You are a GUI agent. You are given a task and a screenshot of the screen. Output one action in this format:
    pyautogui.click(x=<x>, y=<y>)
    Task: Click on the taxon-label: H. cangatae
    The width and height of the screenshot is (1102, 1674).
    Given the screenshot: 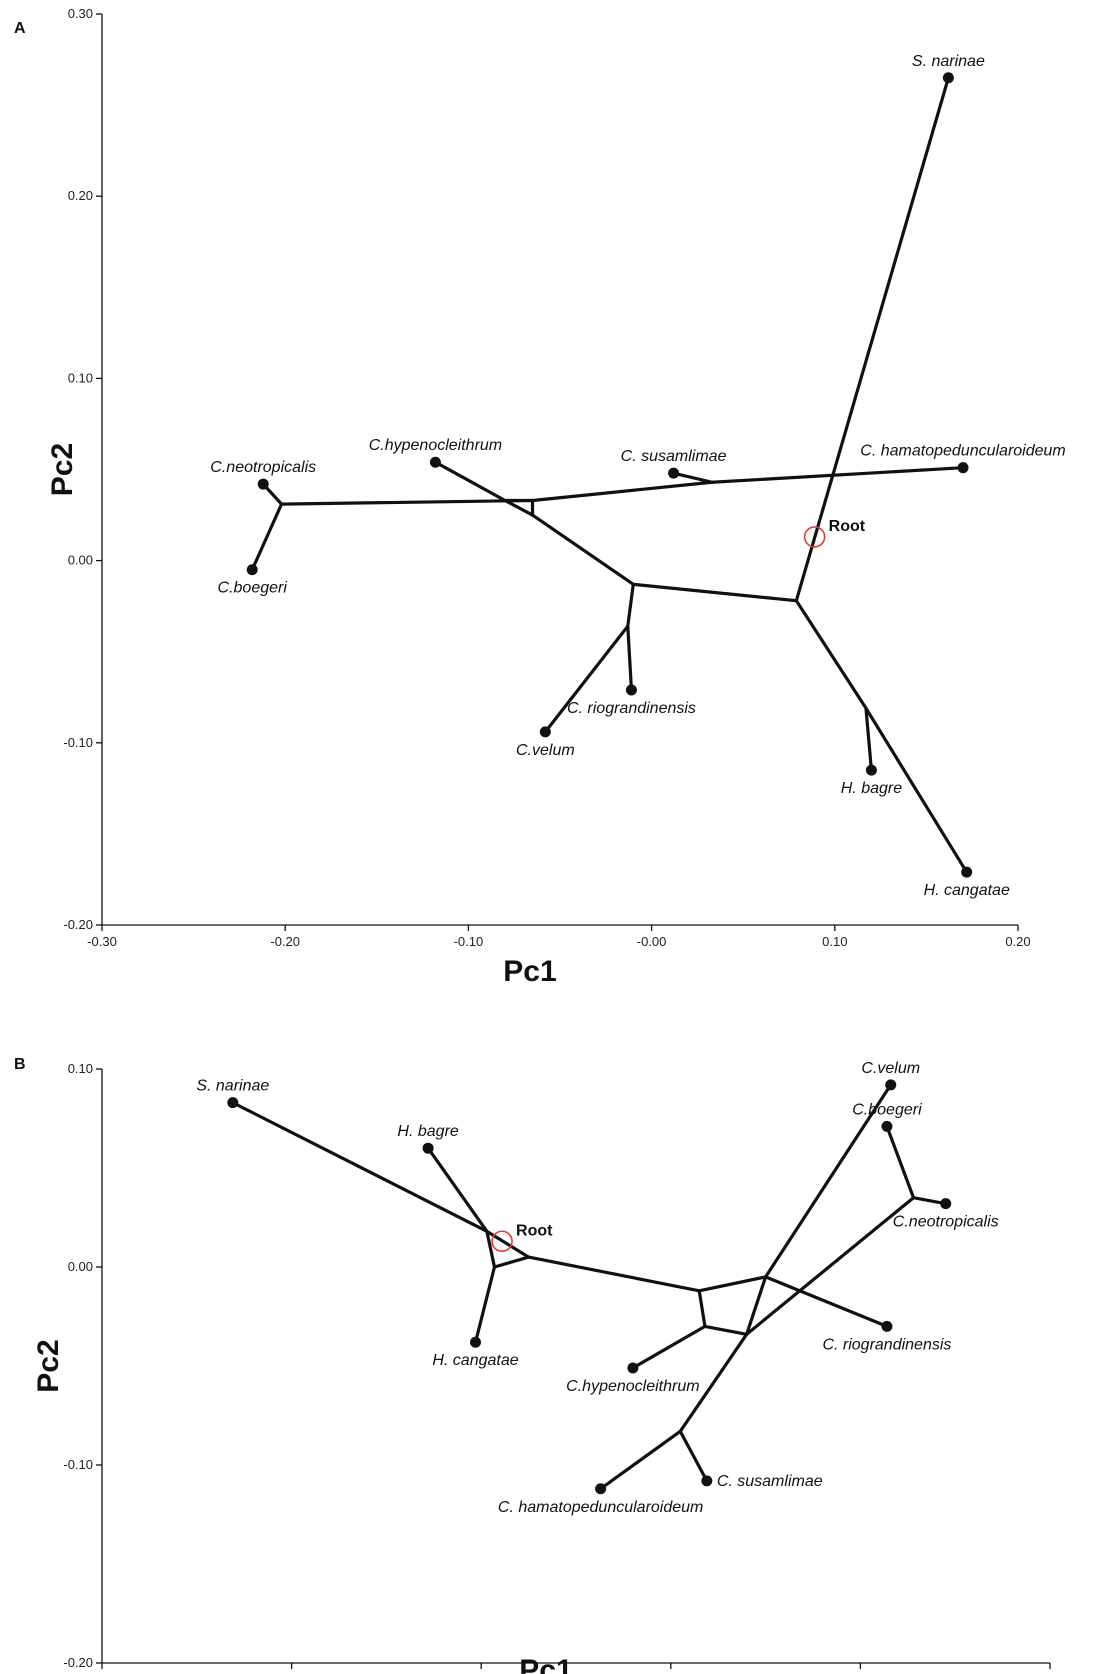 What is the action you would take?
    pyautogui.click(x=967, y=890)
    